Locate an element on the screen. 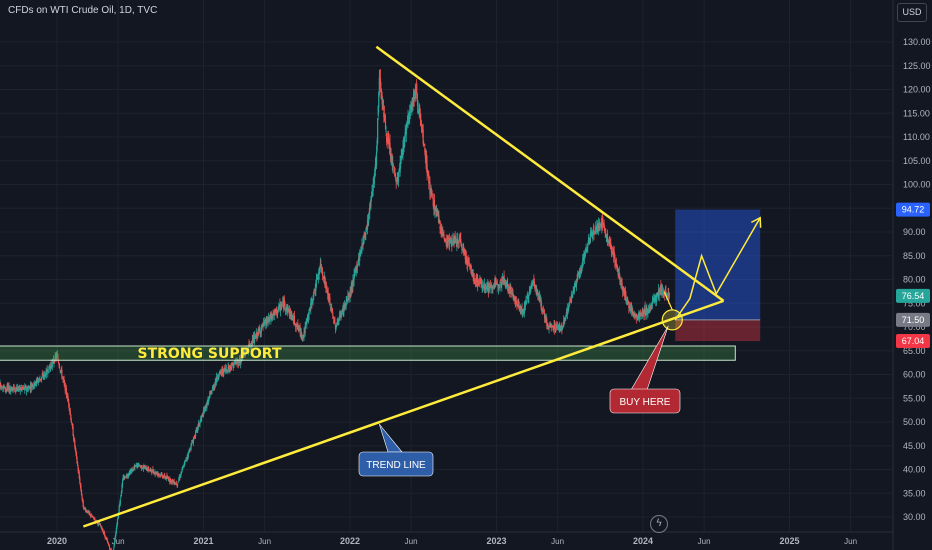 The height and width of the screenshot is (550, 932). price-tick-label: 100.00 is located at coordinates (917, 185).